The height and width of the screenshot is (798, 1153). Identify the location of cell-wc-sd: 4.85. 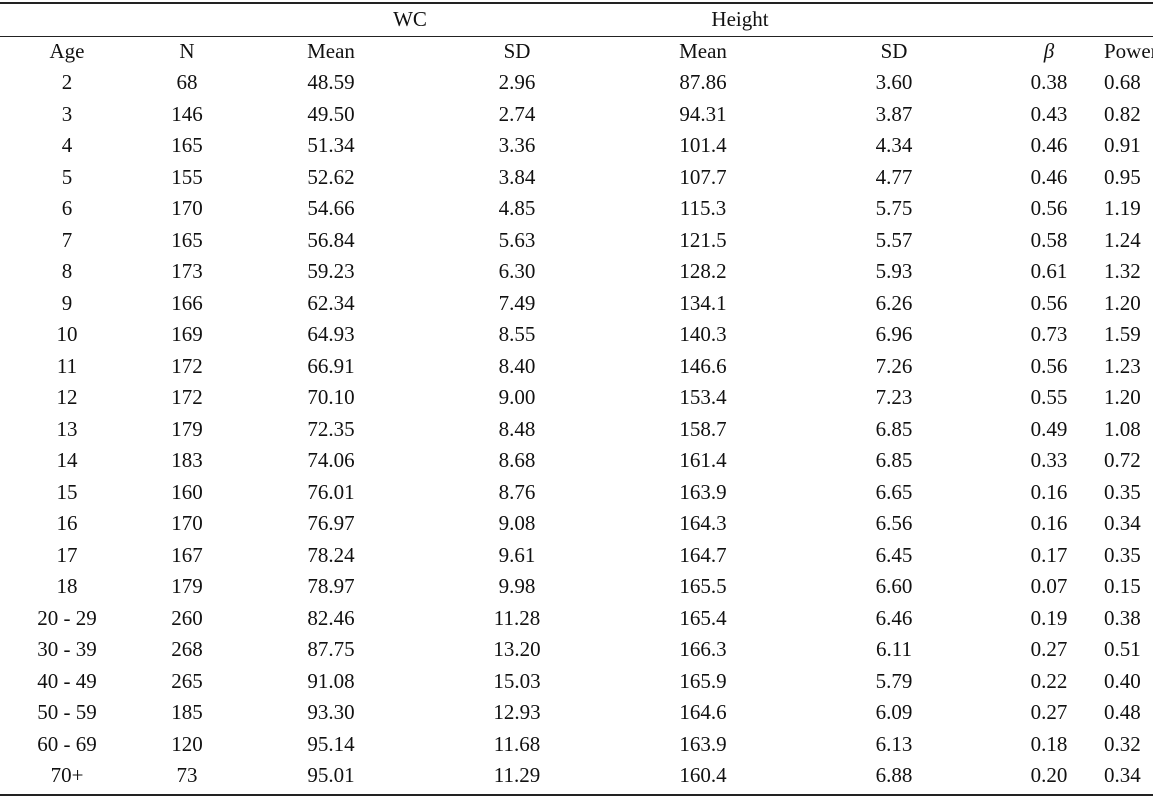
(517, 208).